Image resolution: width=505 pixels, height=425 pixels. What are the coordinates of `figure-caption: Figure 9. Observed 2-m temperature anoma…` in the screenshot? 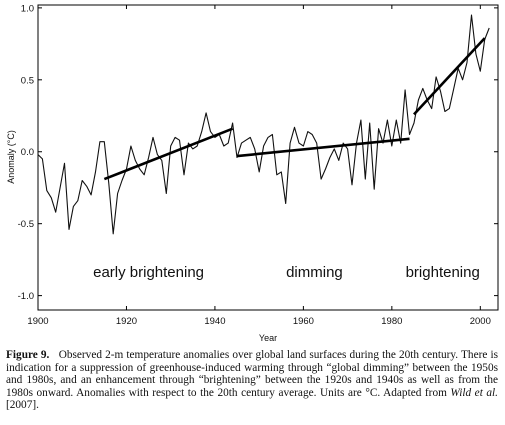 It's located at (252, 380).